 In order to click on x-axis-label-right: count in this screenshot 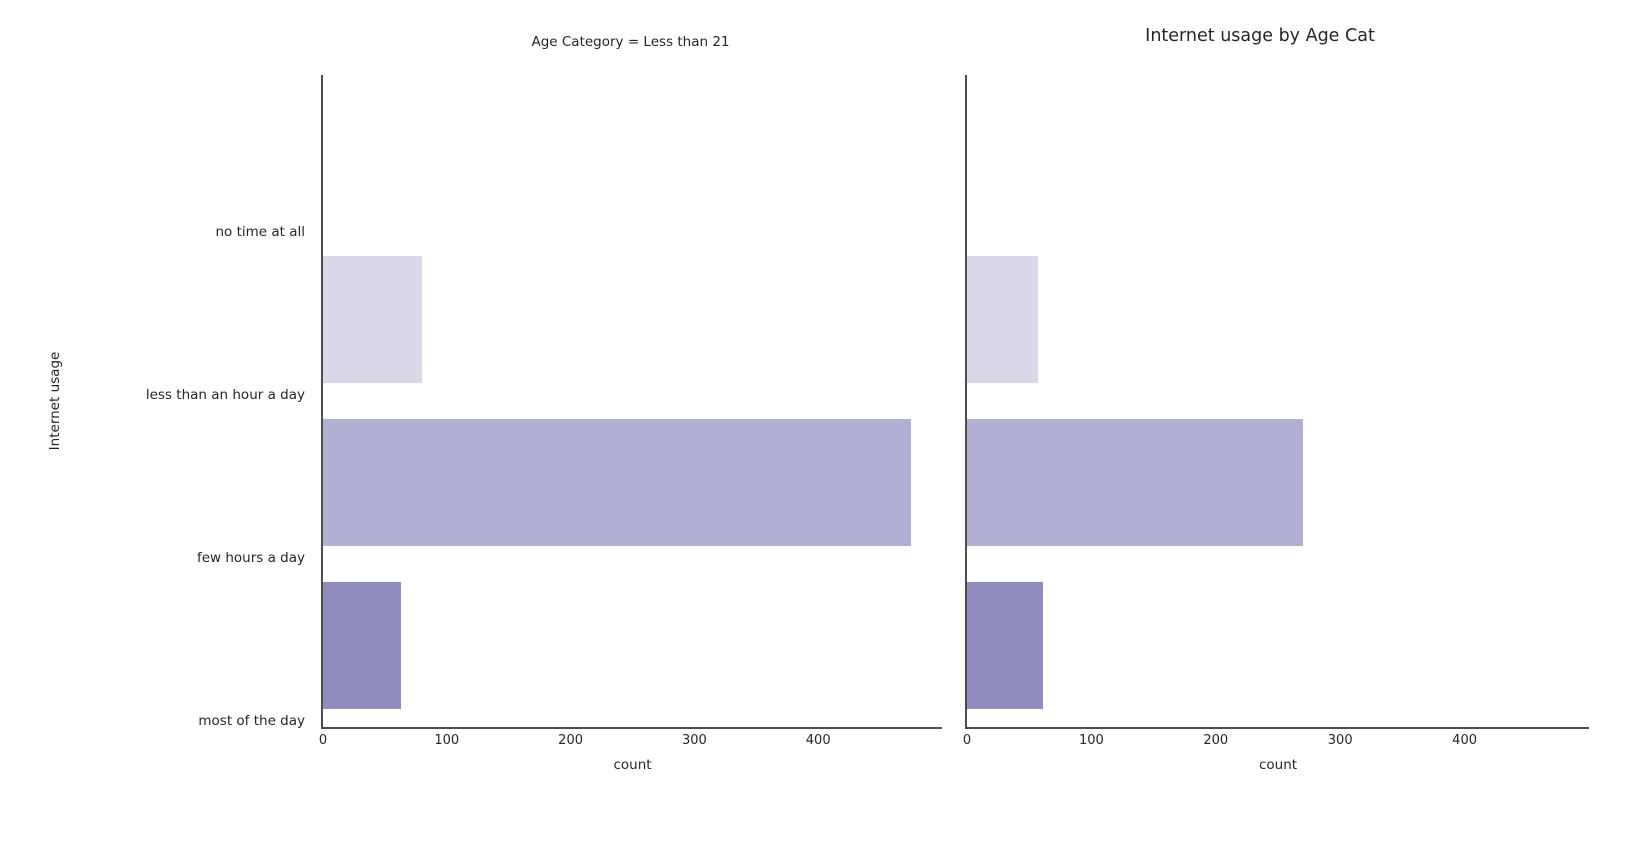, I will do `click(1278, 765)`.